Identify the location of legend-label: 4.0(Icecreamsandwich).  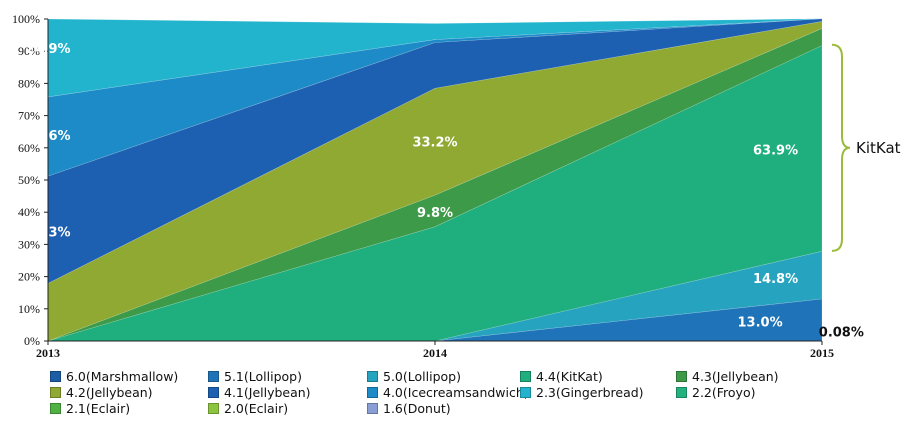
(456, 392).